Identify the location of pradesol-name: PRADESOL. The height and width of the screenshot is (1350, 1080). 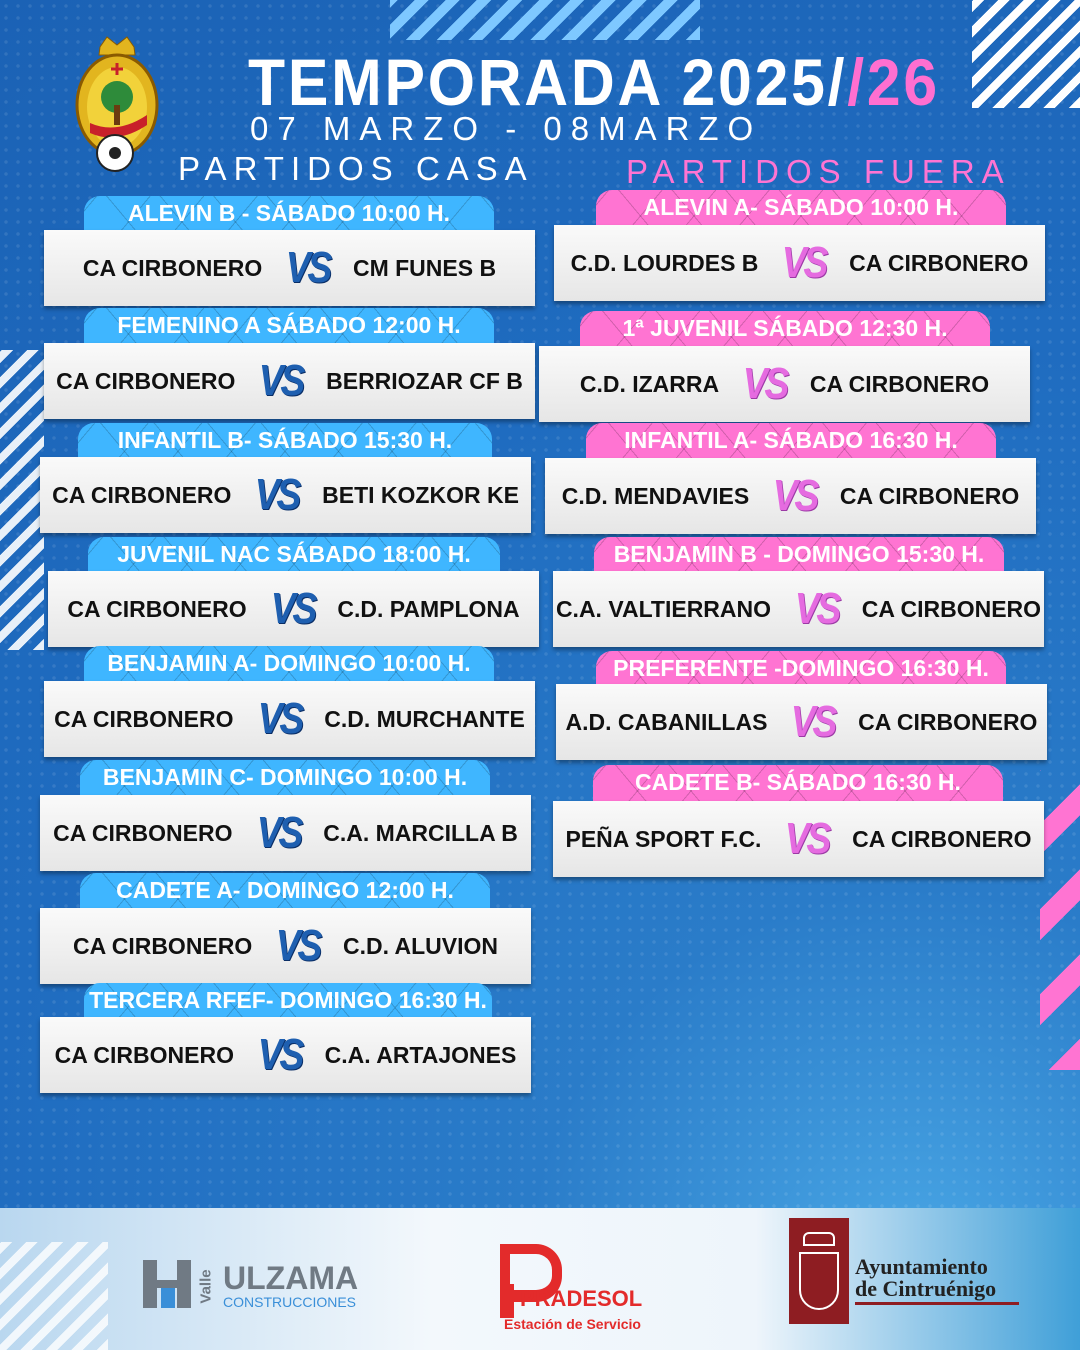
(581, 1298).